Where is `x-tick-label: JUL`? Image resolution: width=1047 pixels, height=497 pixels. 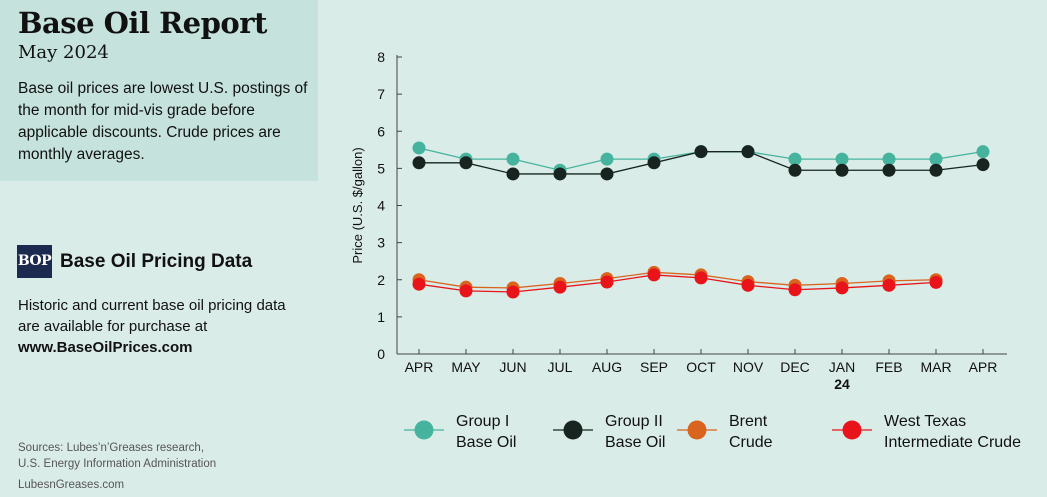
x-tick-label: JUL is located at coordinates (560, 367).